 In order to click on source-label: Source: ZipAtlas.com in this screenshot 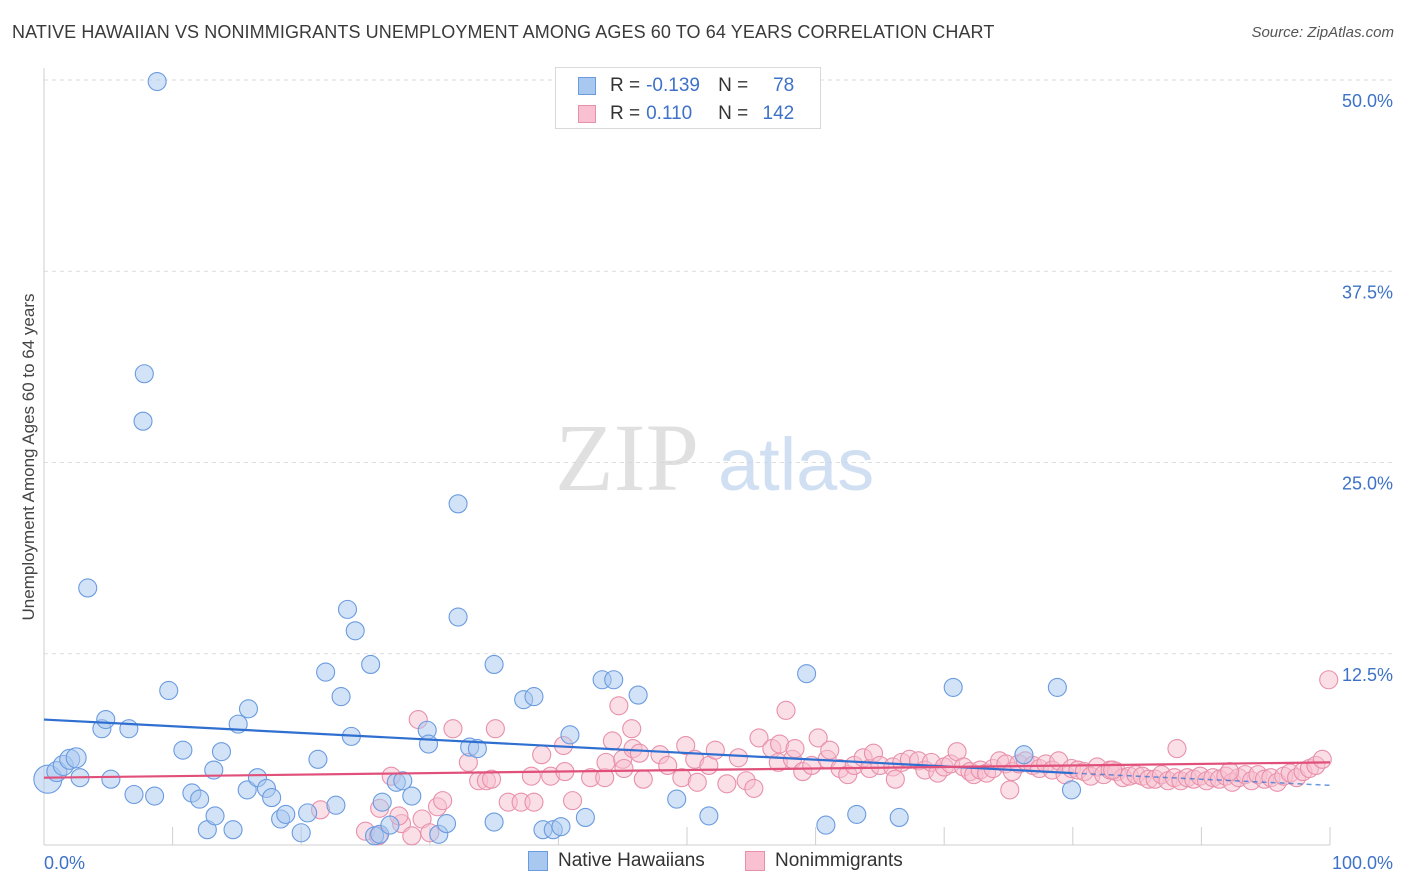, I will do `click(1322, 32)`.